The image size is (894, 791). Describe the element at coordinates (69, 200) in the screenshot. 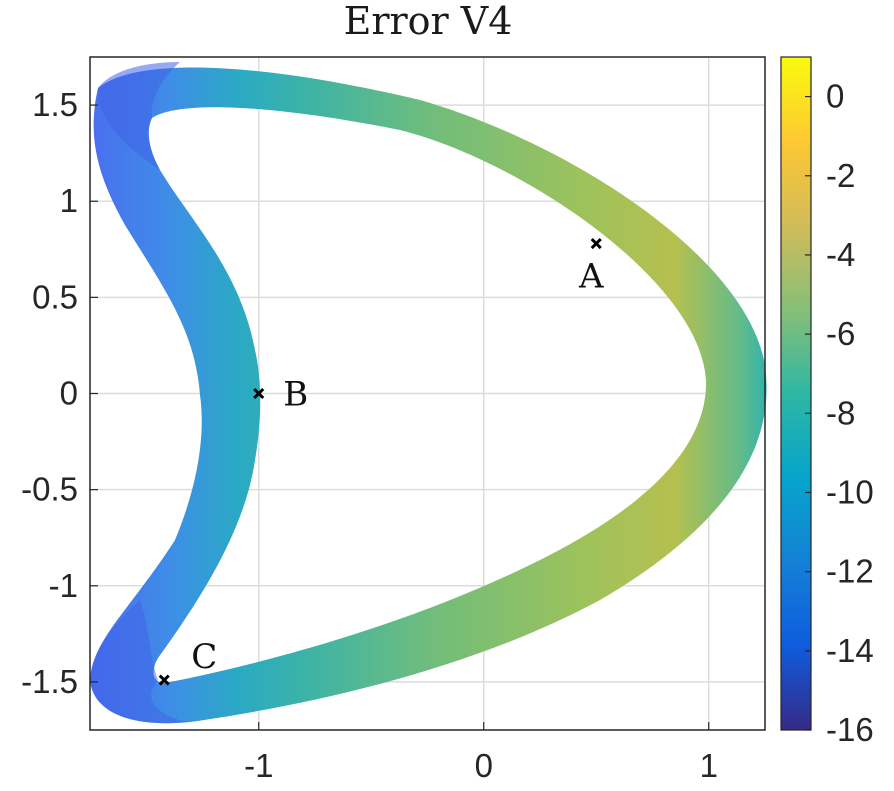

I see `y-tick-label: 1` at that location.